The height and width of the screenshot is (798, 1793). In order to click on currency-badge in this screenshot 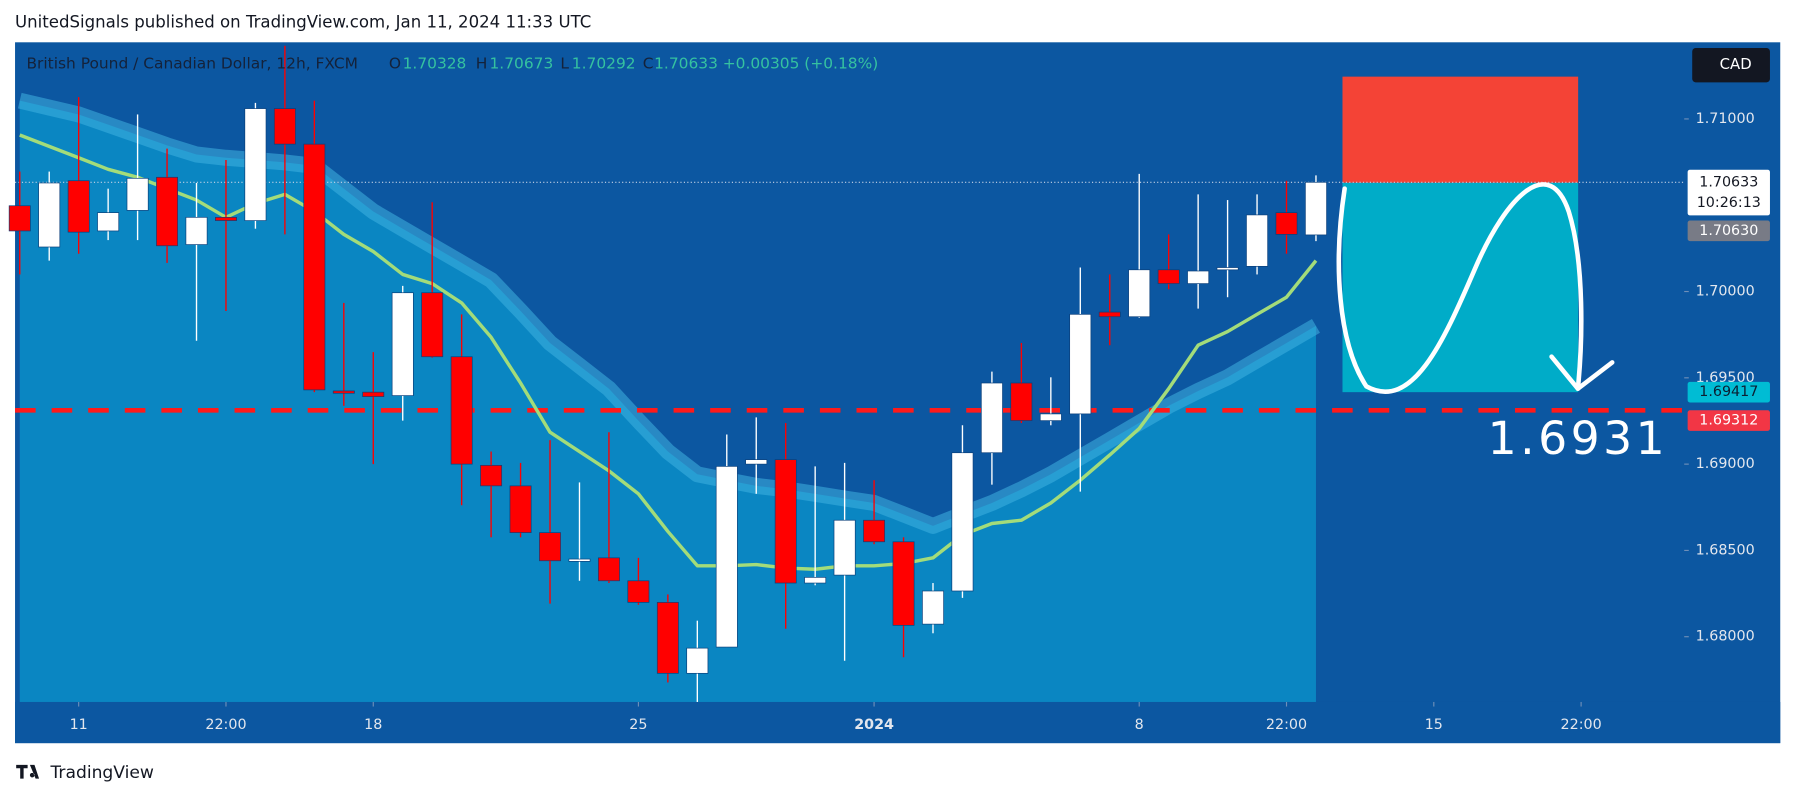, I will do `click(1731, 65)`.